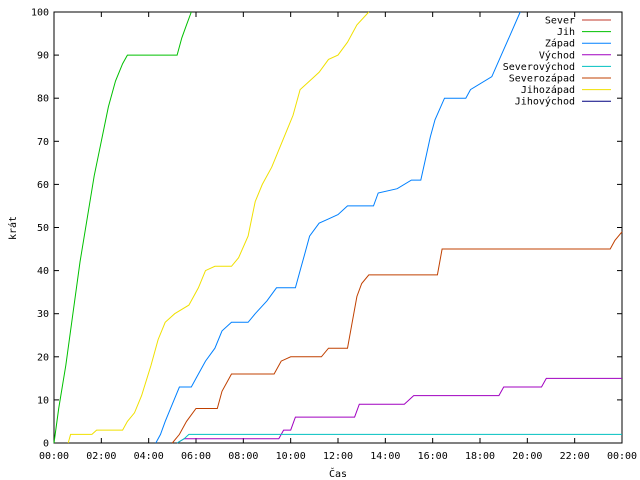  What do you see at coordinates (542, 79) in the screenshot?
I see `legend-label: Severozápad` at bounding box center [542, 79].